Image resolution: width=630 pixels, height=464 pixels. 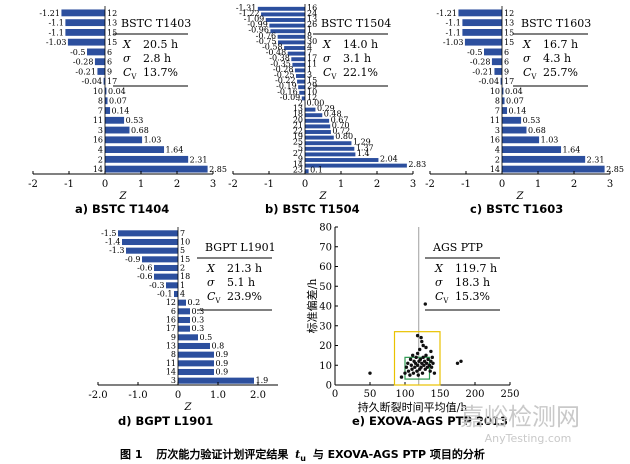 What do you see at coordinates (472, 282) in the screenshot?
I see `e-stats-val-1: 18.3 h` at bounding box center [472, 282].